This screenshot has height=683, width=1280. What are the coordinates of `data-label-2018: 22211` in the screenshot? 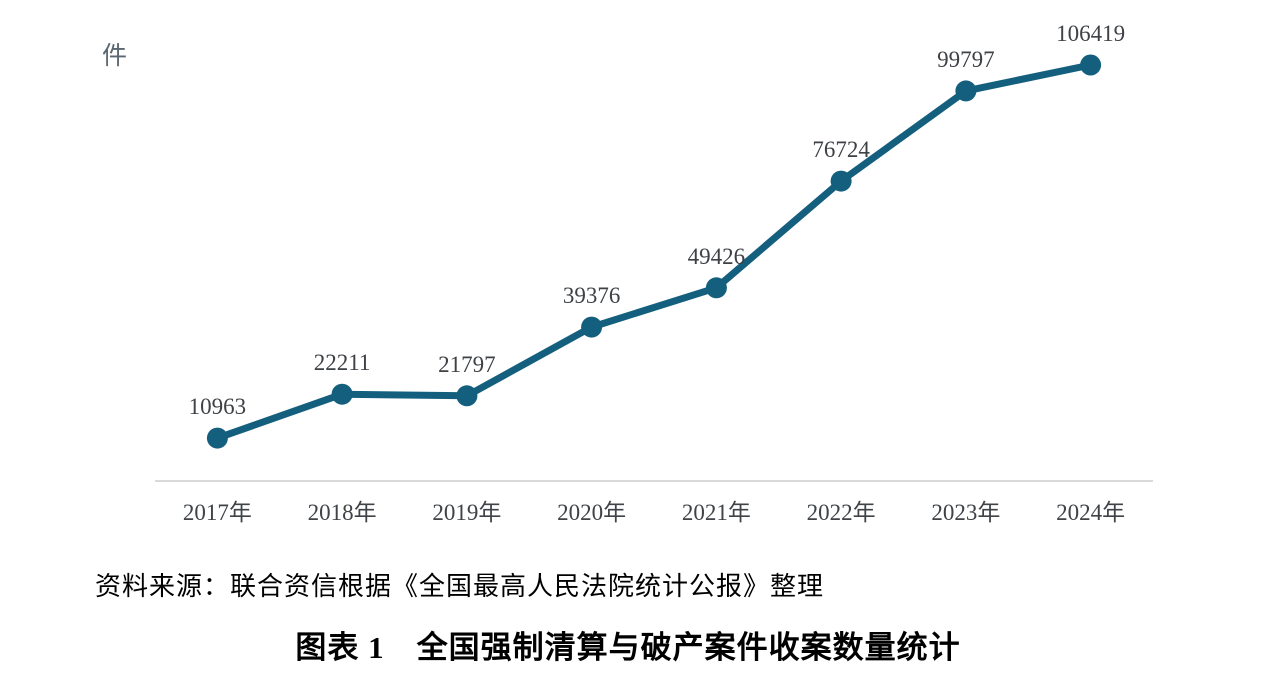 It's located at (342, 362).